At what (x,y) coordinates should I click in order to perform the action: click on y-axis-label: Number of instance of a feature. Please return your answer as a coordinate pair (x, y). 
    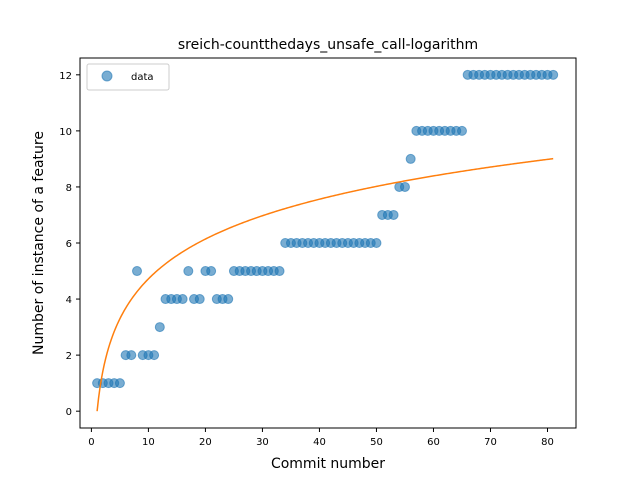
    Looking at the image, I should click on (39, 243).